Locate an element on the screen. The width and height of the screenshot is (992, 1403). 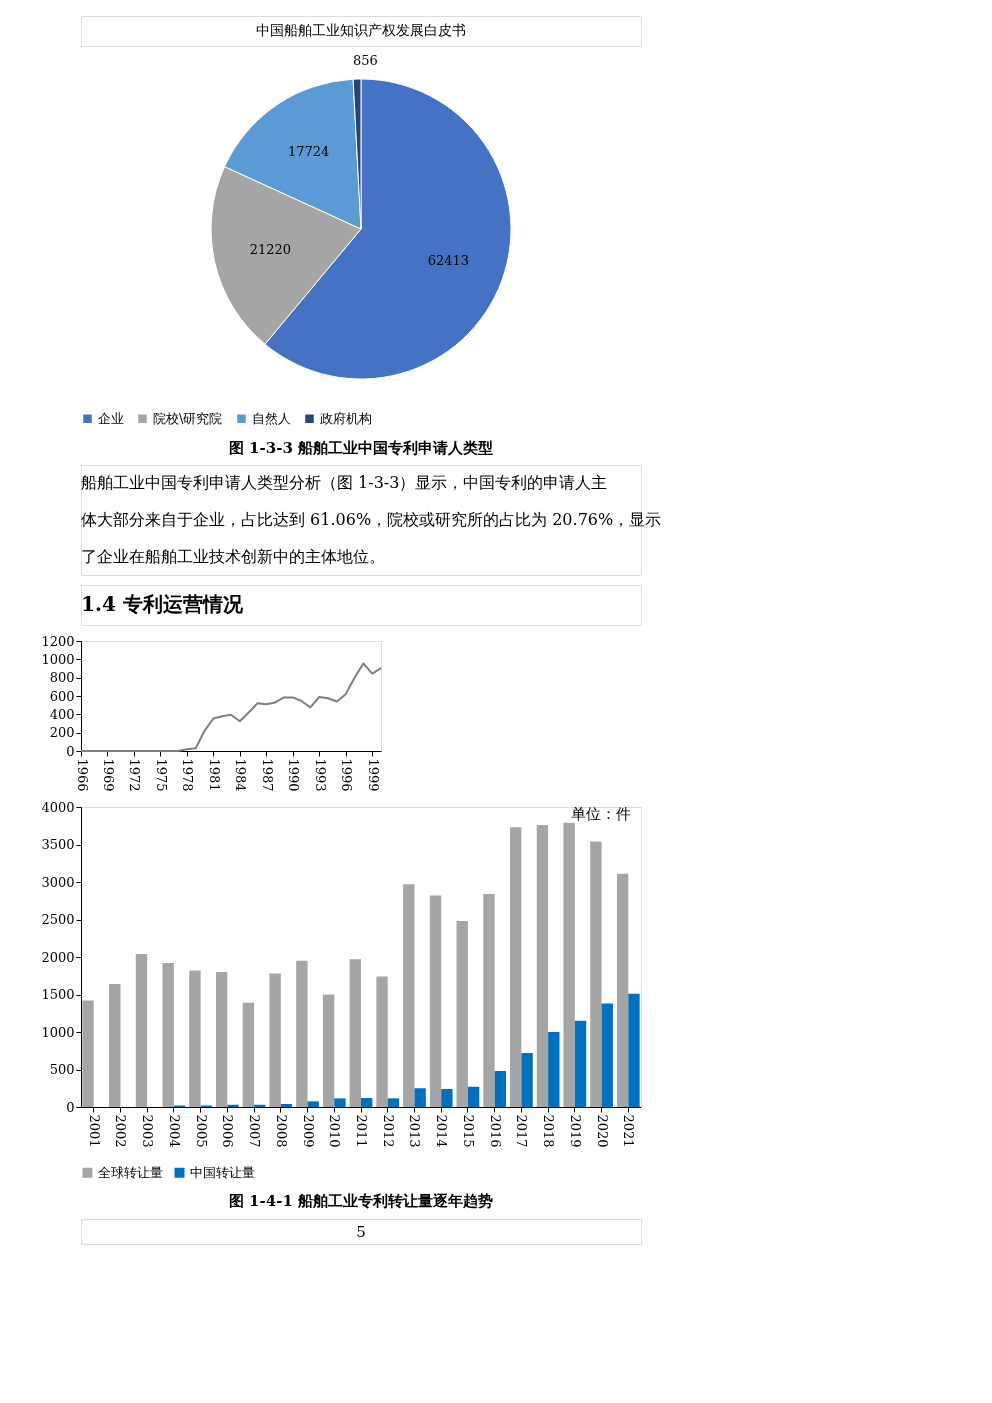
x-tick-label: 1987 is located at coordinates (267, 775).